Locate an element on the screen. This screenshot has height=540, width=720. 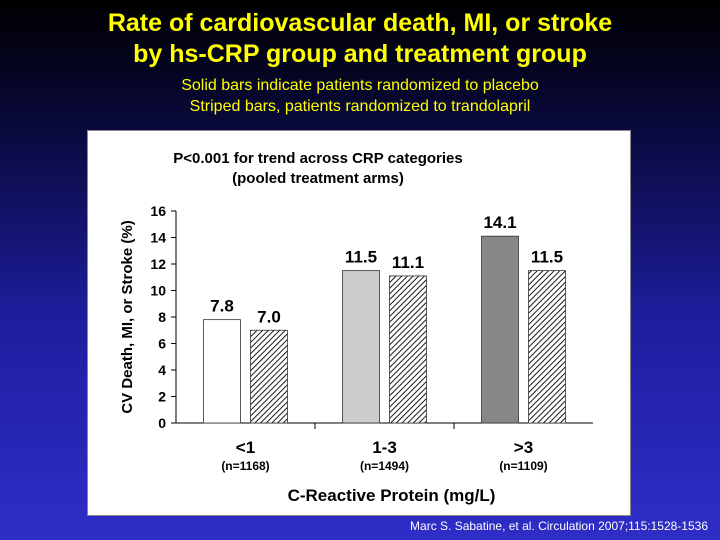
x-tick-label: <1 is located at coordinates (245, 447).